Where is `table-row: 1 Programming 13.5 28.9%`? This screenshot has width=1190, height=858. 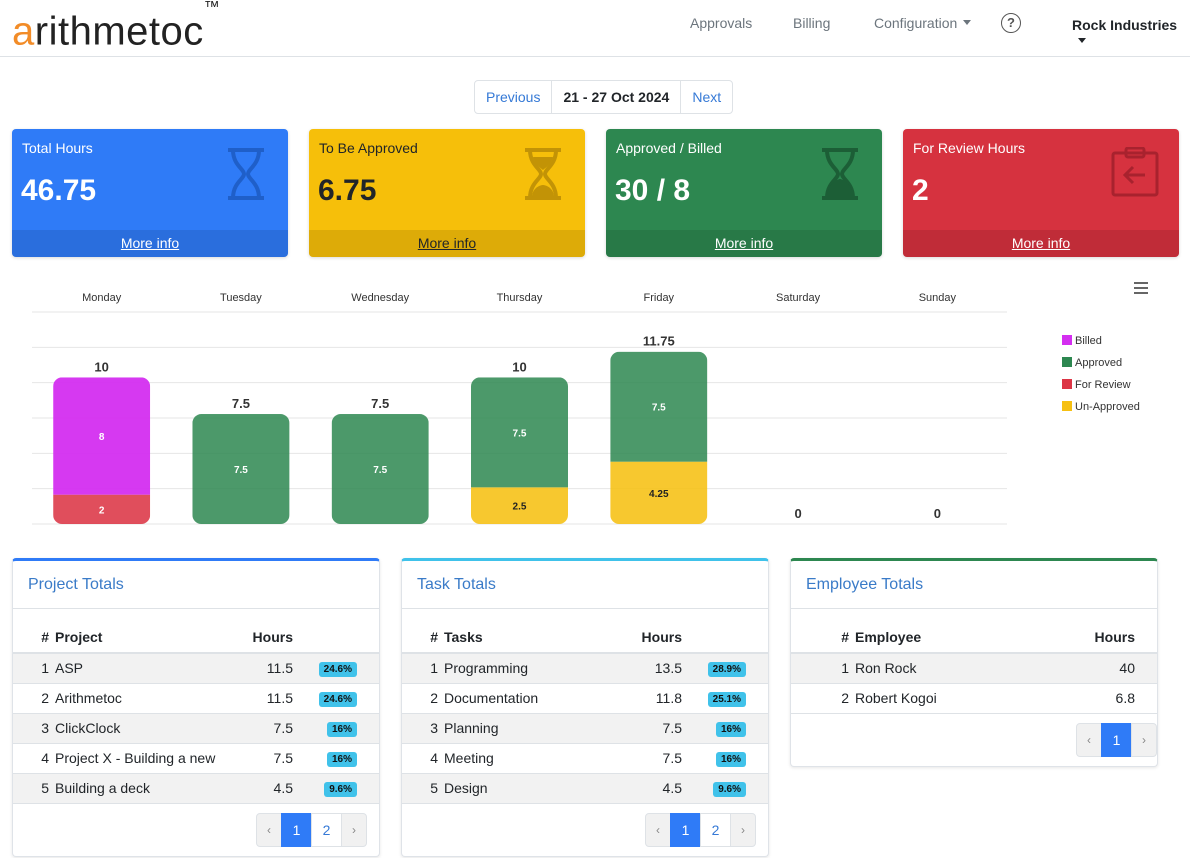
table-row: 1 Programming 13.5 28.9% is located at coordinates (585, 668).